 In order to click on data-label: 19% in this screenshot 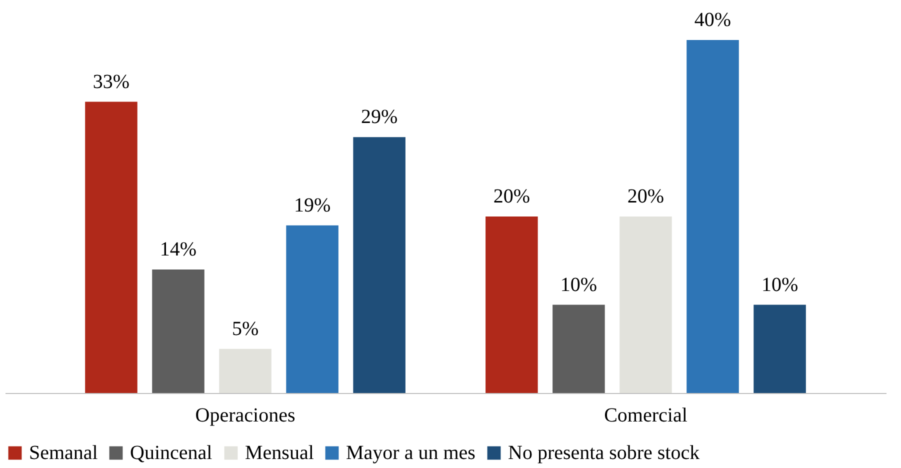, I will do `click(312, 205)`.